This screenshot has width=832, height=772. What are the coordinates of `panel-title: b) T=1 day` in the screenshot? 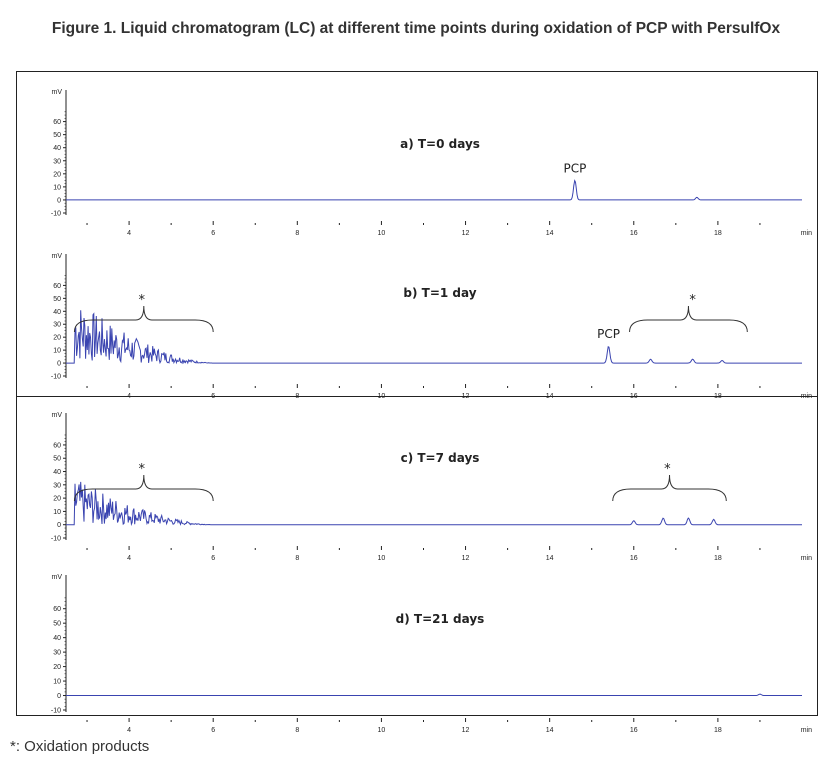 It's located at (439, 293).